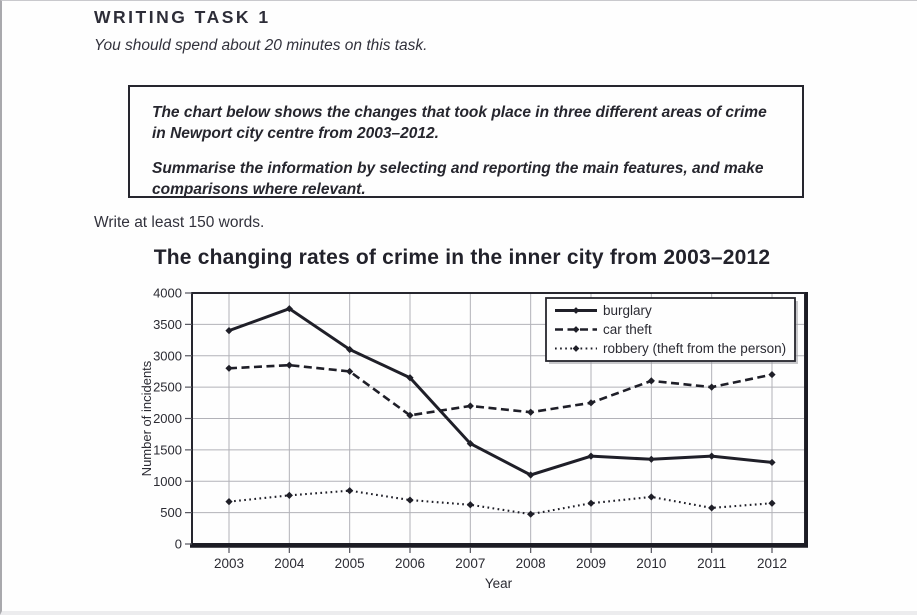 This screenshot has width=917, height=615. What do you see at coordinates (627, 310) in the screenshot?
I see `legend-label: burglary` at bounding box center [627, 310].